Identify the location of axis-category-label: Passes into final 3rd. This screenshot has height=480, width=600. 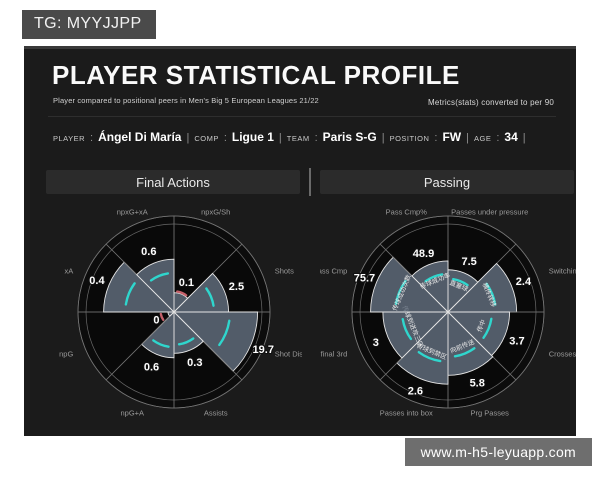
(333, 354).